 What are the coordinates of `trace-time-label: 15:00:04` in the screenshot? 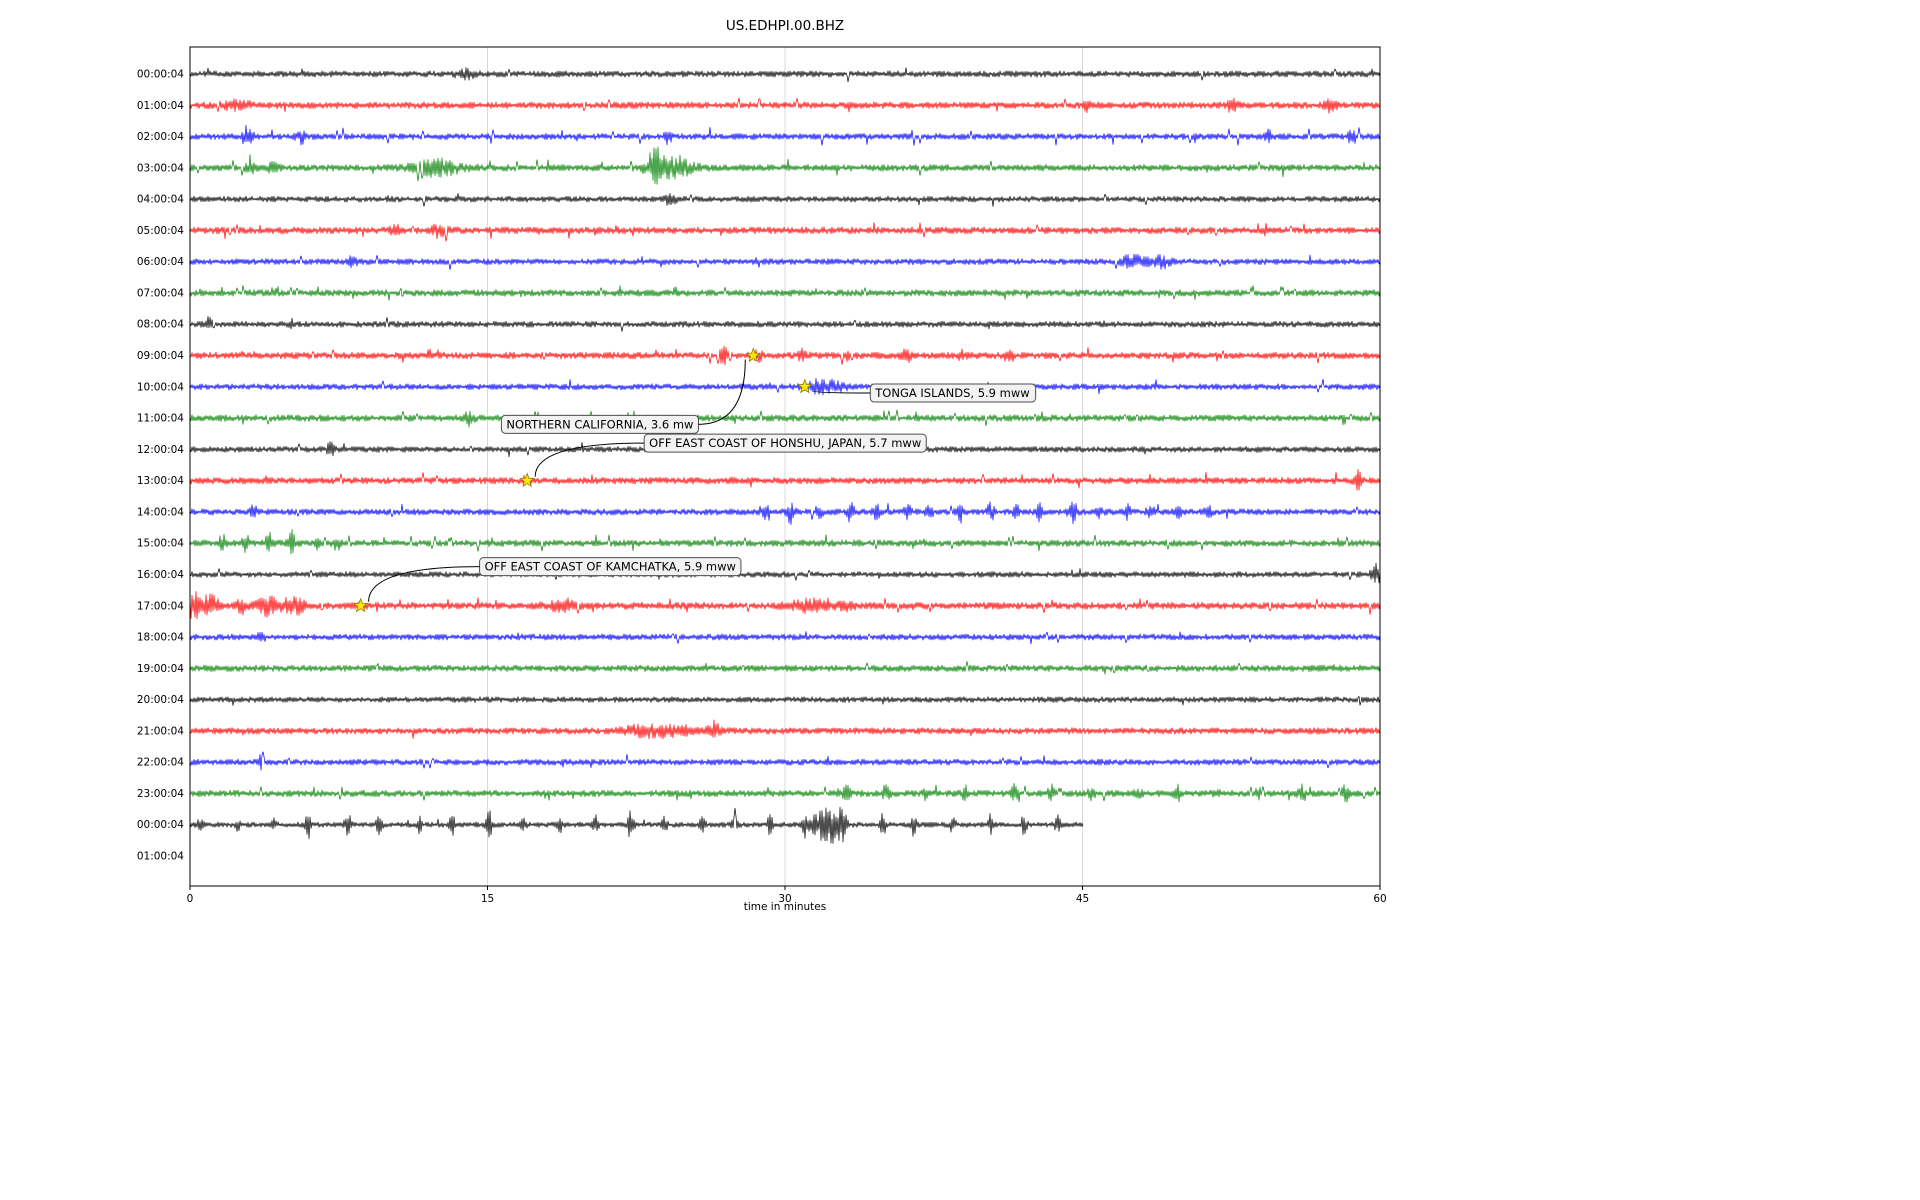 It's located at (160, 544).